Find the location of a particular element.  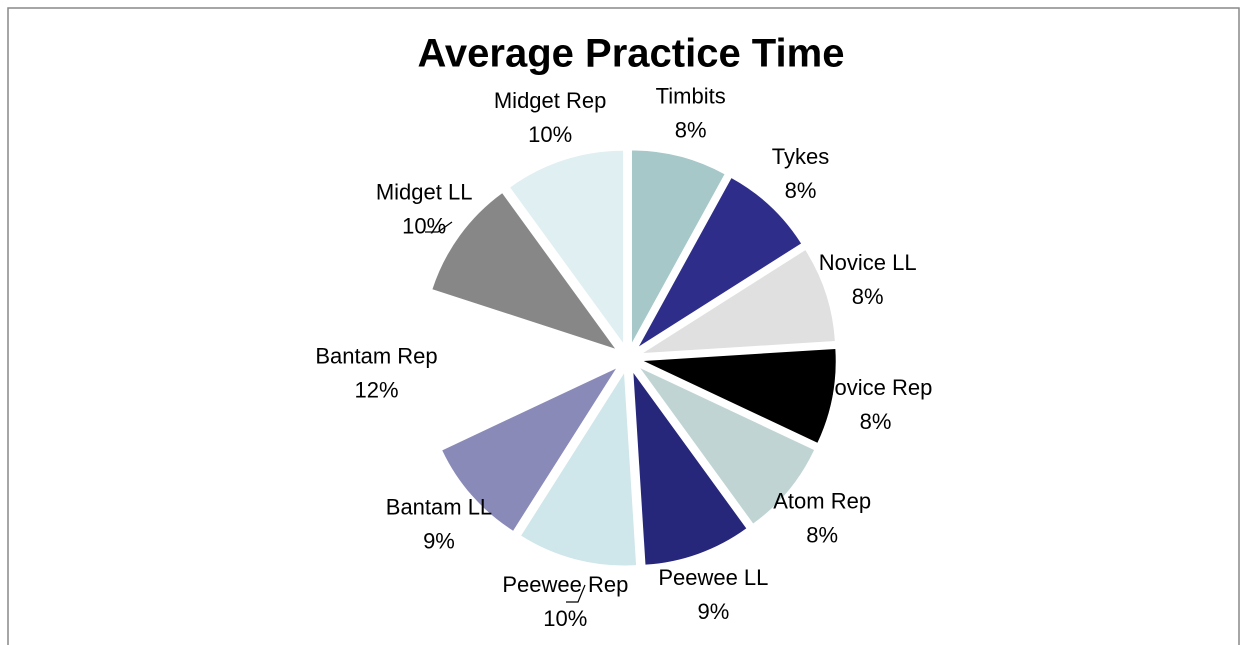

slice-label: Timbits is located at coordinates (691, 96).